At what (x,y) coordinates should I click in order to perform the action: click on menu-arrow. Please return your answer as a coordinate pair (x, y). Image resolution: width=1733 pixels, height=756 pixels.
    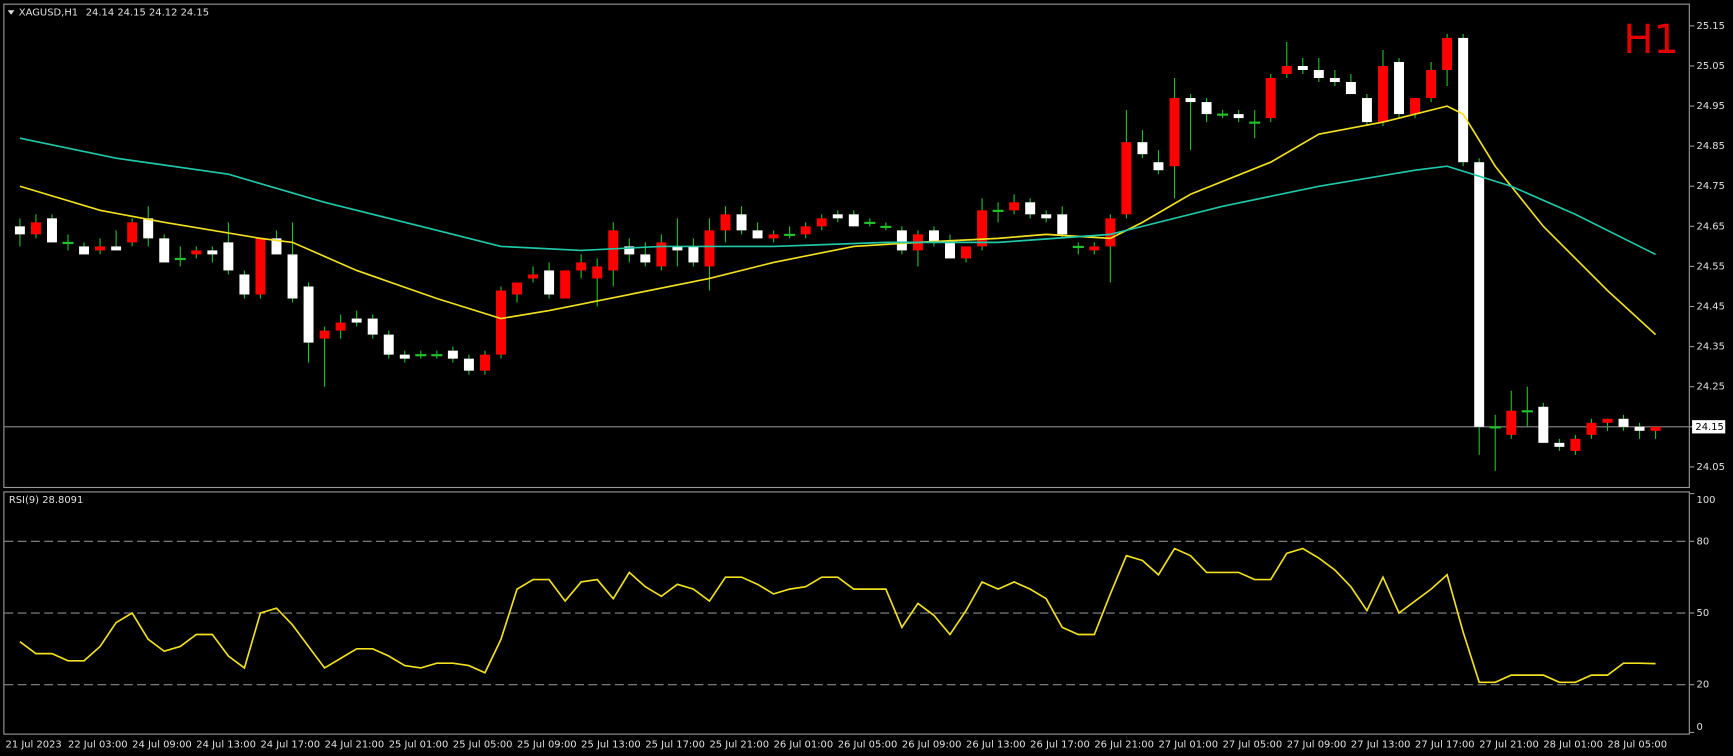
    Looking at the image, I should click on (11, 12).